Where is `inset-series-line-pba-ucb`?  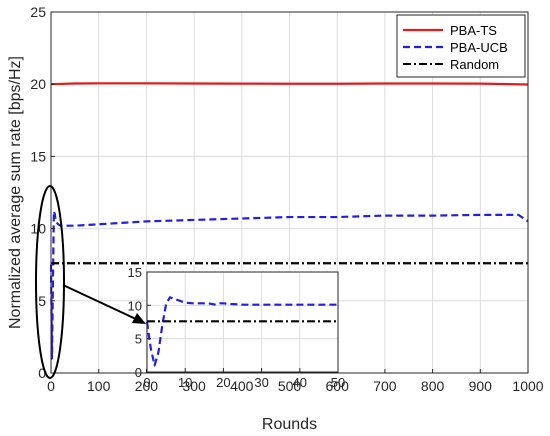 inset-series-line-pba-ucb is located at coordinates (241, 331).